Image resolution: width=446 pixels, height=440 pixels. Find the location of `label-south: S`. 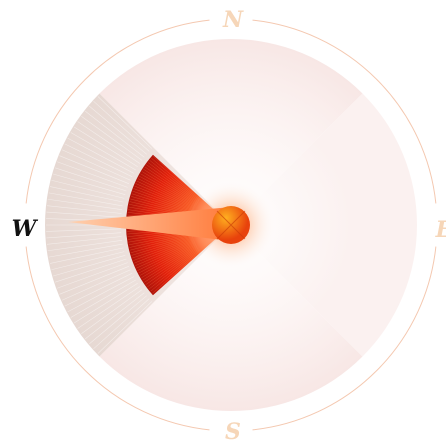

label-south: S is located at coordinates (233, 429).